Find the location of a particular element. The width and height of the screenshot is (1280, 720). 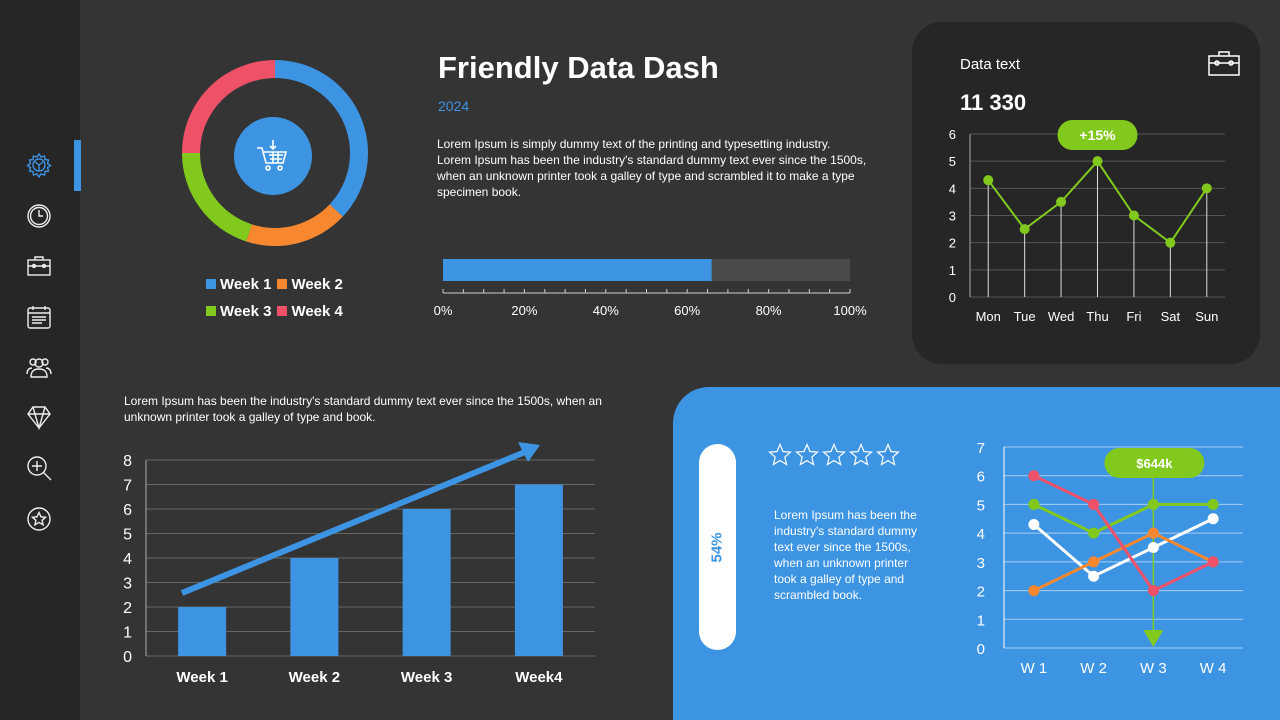

x-tick-label: Mon is located at coordinates (988, 316).